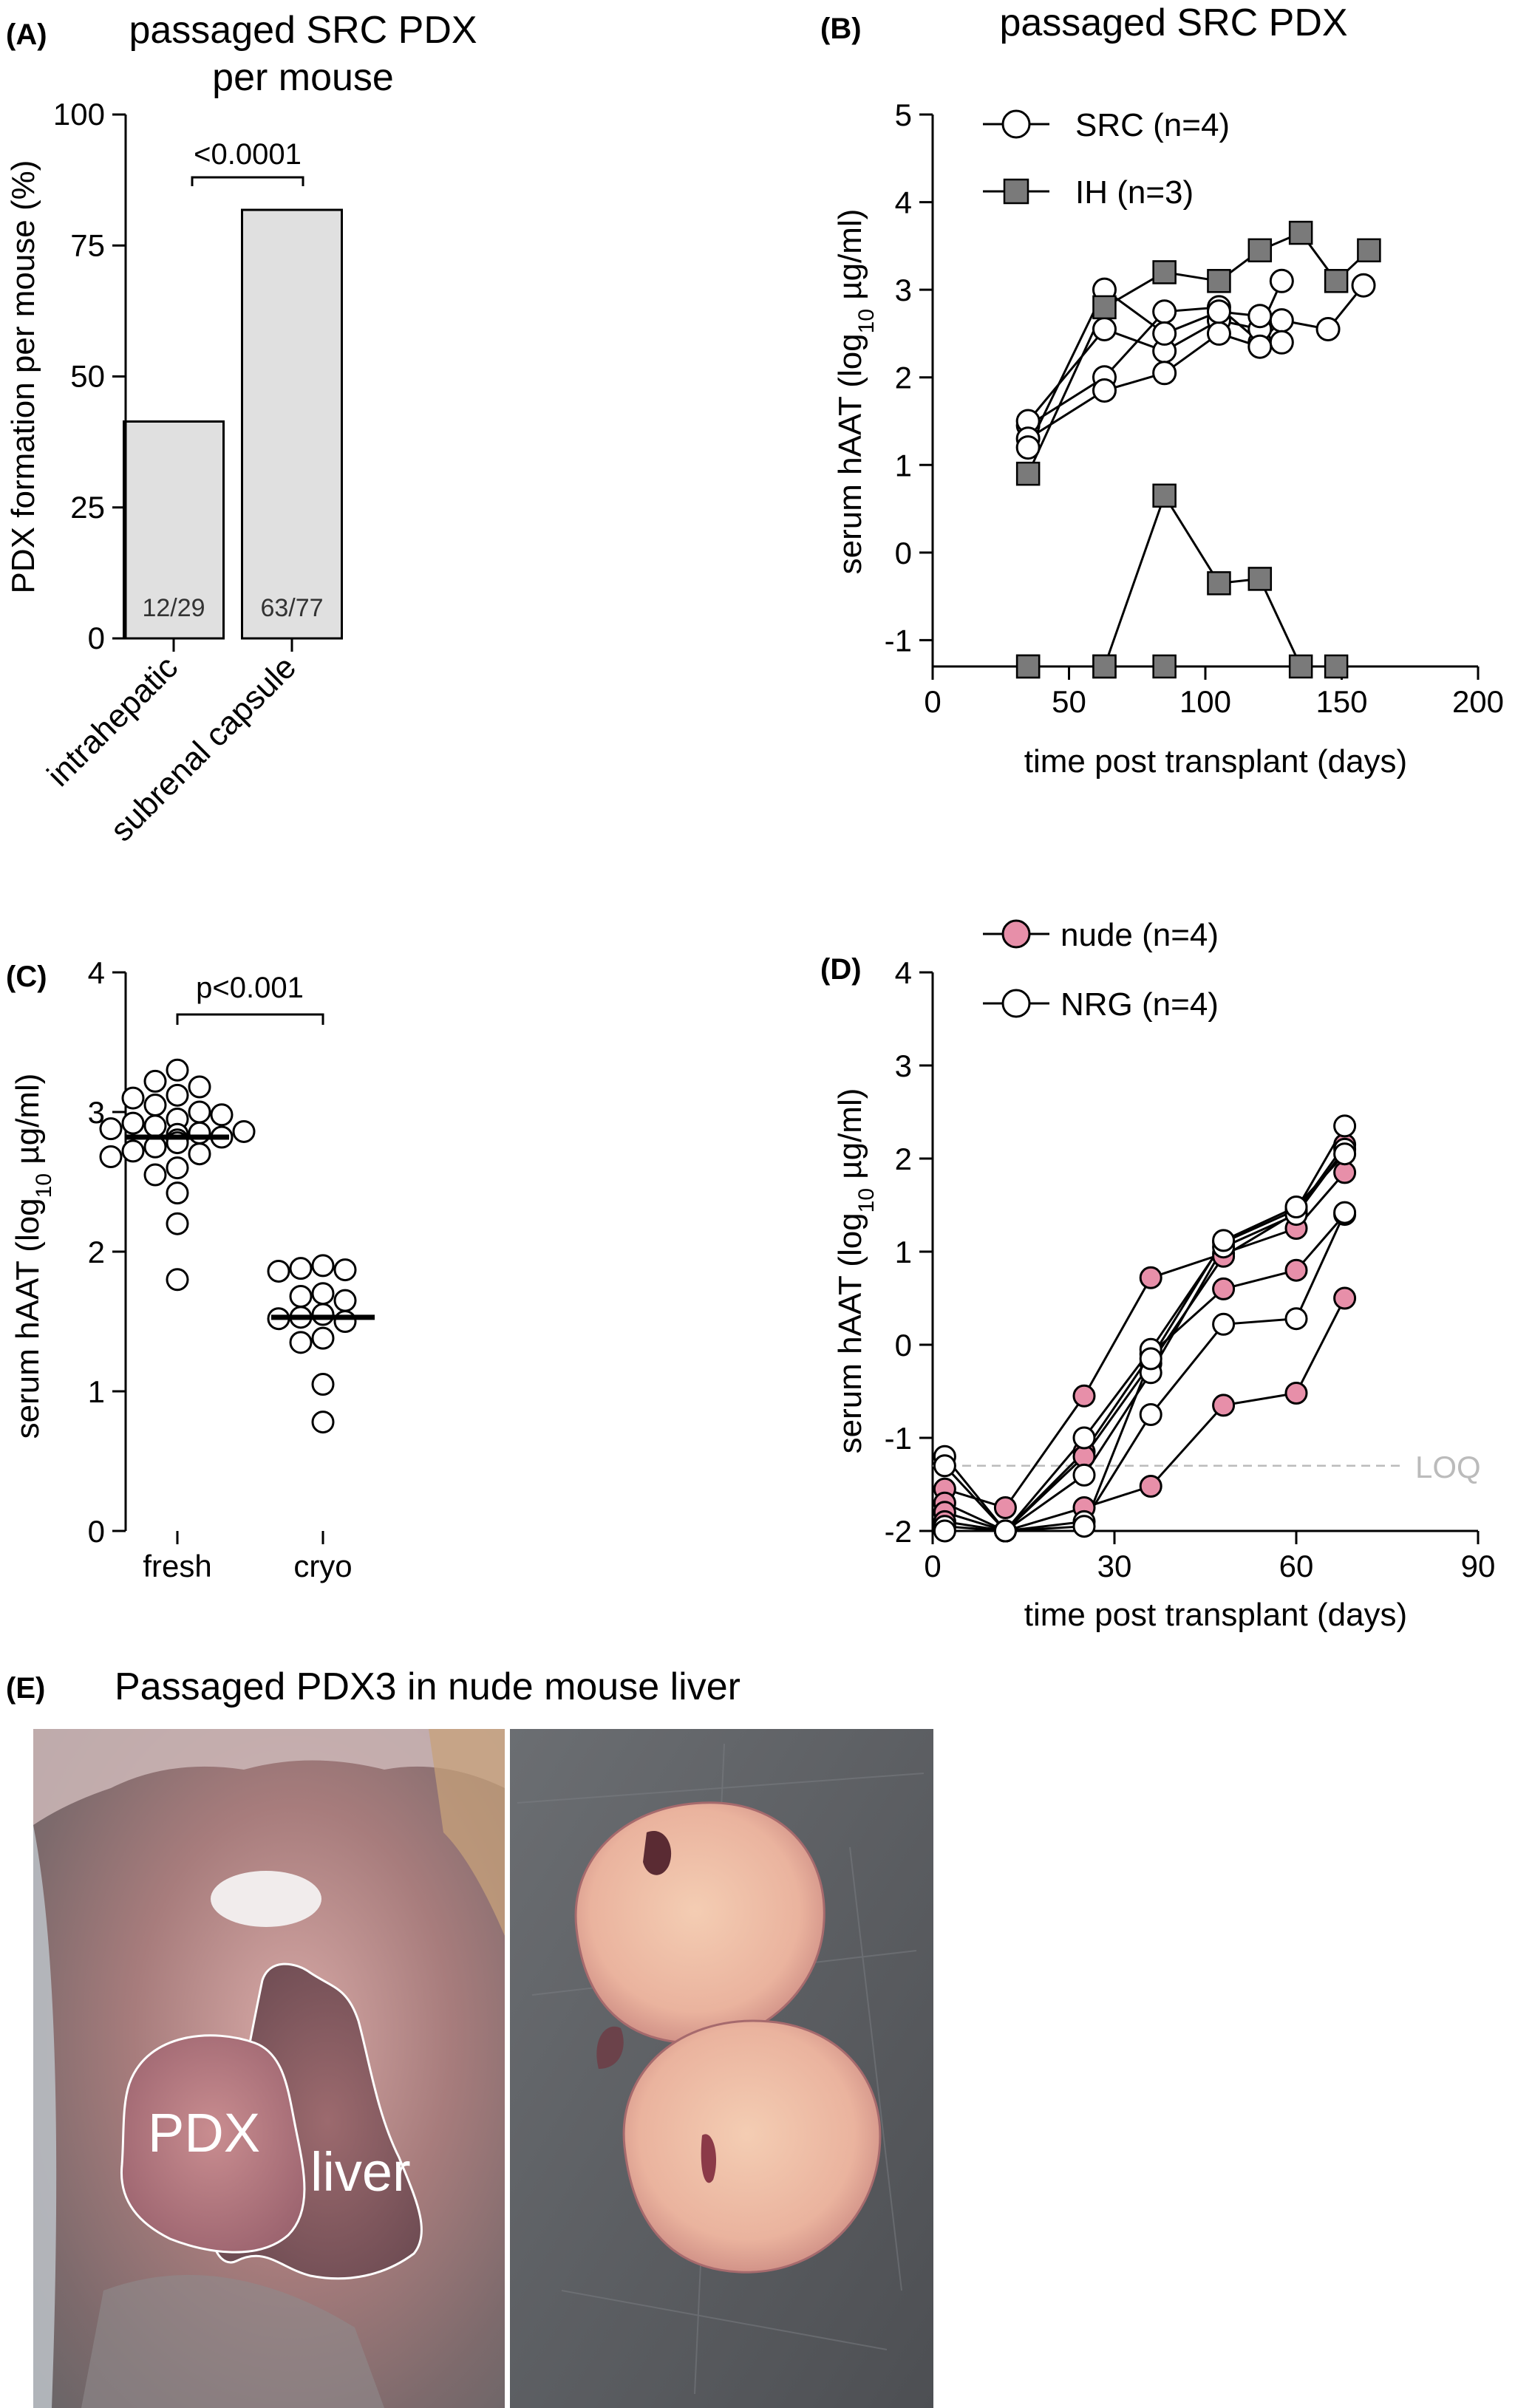  Describe the element at coordinates (23, 377) in the screenshot. I see `panel-a-y-label: PDX formation per mouse (%)` at that location.